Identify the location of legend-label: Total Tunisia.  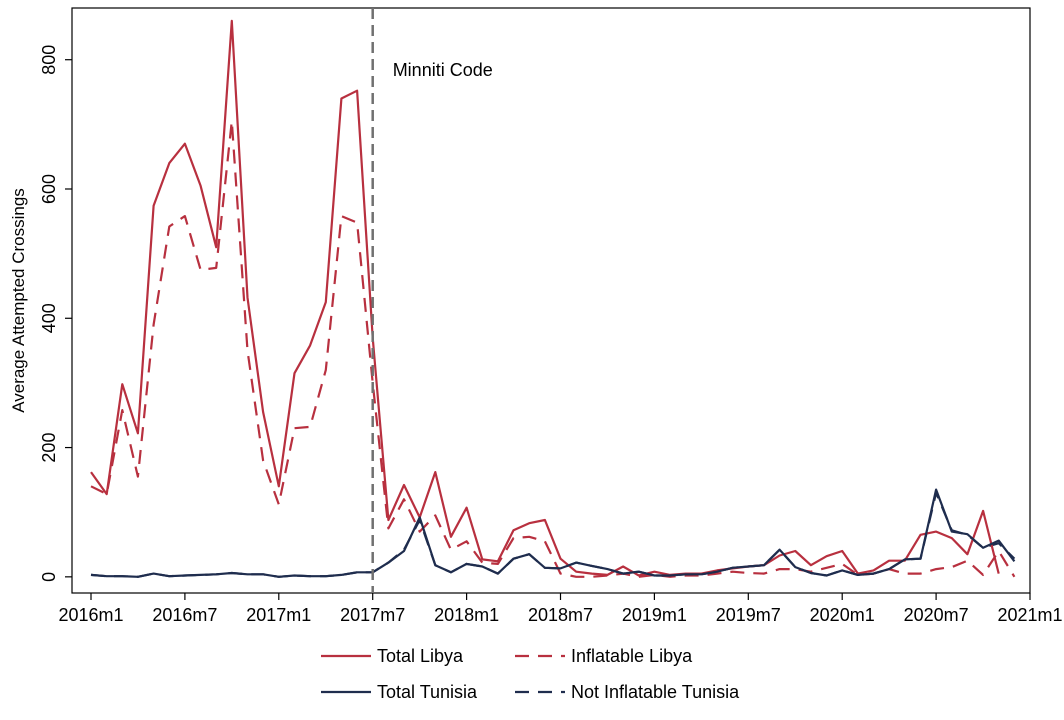
(427, 692).